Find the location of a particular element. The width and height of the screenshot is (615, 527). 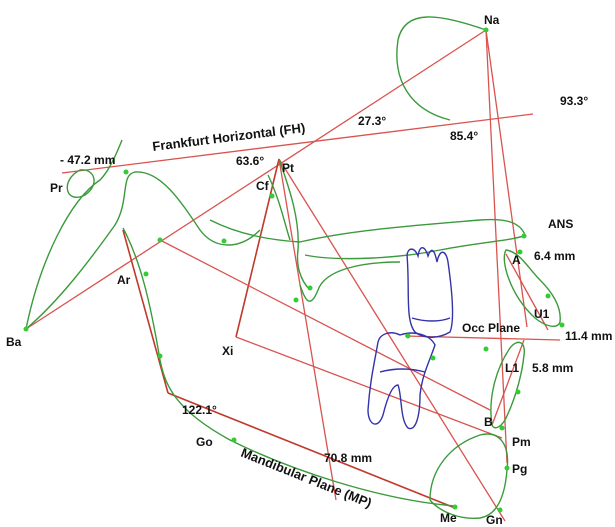

na-gn-line is located at coordinates (506, 178).